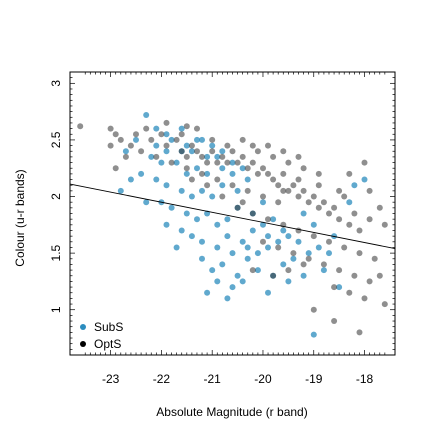 This screenshot has height=432, width=432. Describe the element at coordinates (56, 139) in the screenshot. I see `y-tick-label: 2.5` at that location.